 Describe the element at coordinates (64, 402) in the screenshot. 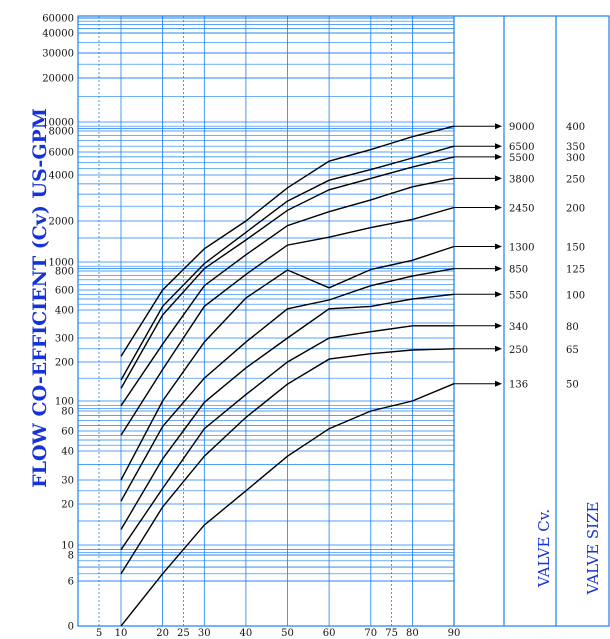

I see `y-tick-label: 100` at that location.